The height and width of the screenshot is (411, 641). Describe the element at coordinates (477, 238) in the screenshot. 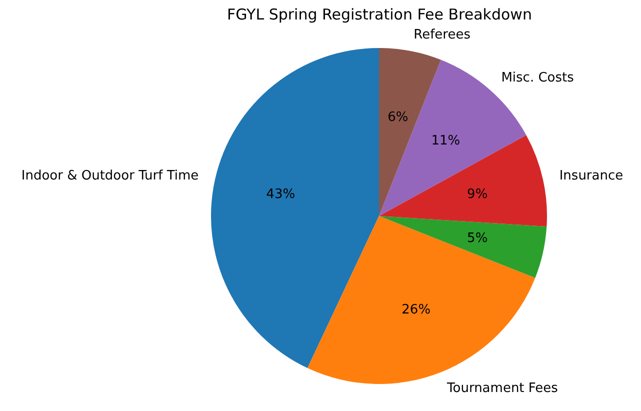

I see `data-label: 5%` at that location.